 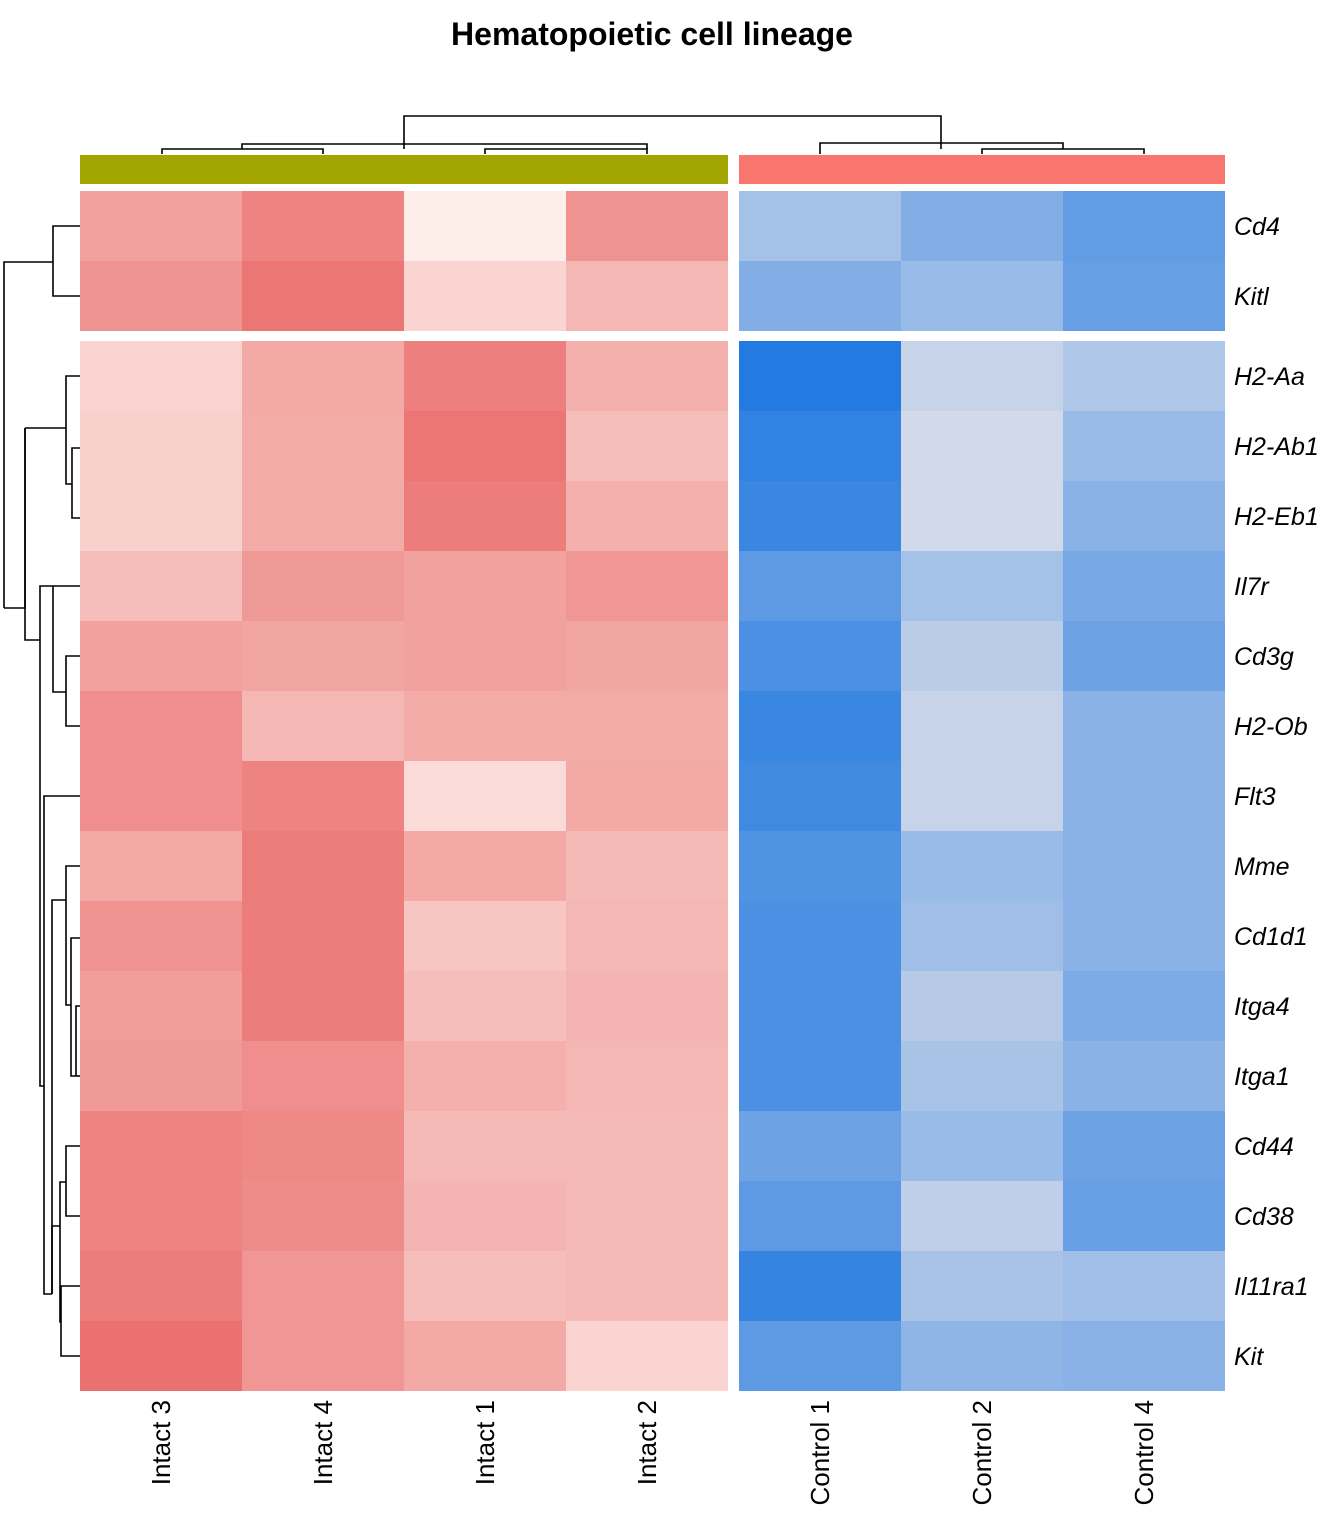 What do you see at coordinates (982, 169) in the screenshot?
I see `annotation-control` at bounding box center [982, 169].